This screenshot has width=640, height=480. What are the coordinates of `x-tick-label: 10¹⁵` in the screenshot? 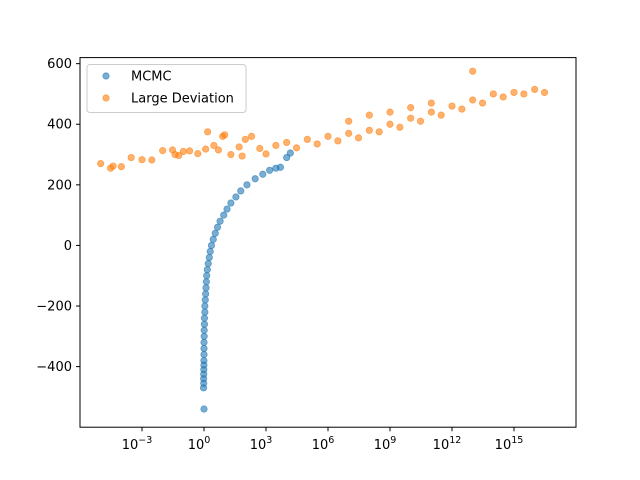 It's located at (509, 444).